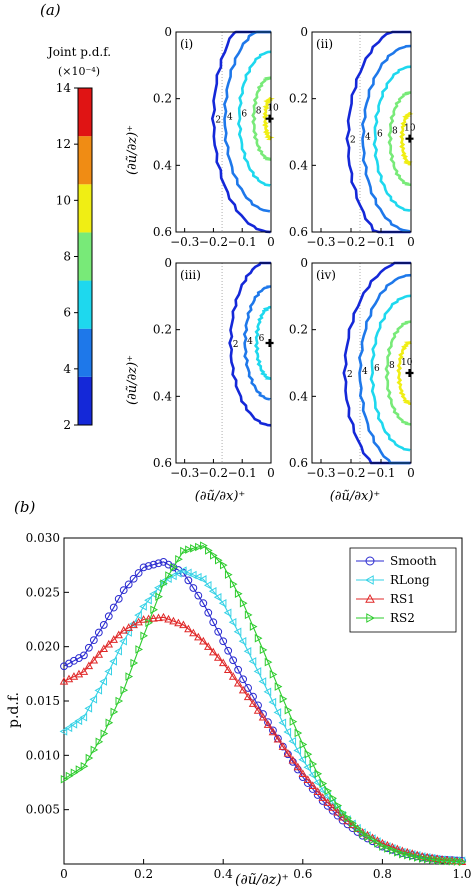 Image resolution: width=474 pixels, height=889 pixels. What do you see at coordinates (43, 592) in the screenshot?
I see `pdf-y-tick-label: 0.025` at bounding box center [43, 592].